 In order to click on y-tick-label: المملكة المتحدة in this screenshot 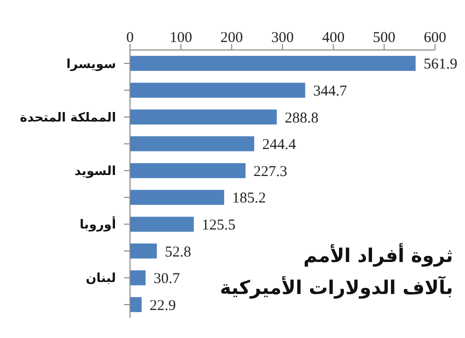, I will do `click(68, 116)`.